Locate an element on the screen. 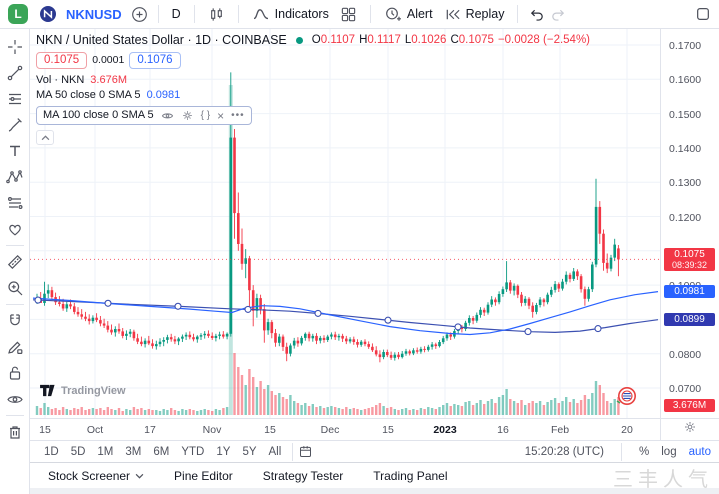  magnet-tool-icon is located at coordinates (15, 320).